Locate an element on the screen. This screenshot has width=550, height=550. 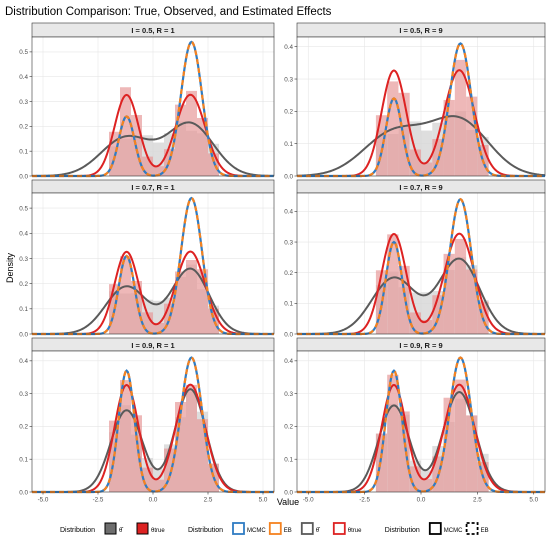
facet-label: I = 0.9, R = 1 is located at coordinates (152, 345).